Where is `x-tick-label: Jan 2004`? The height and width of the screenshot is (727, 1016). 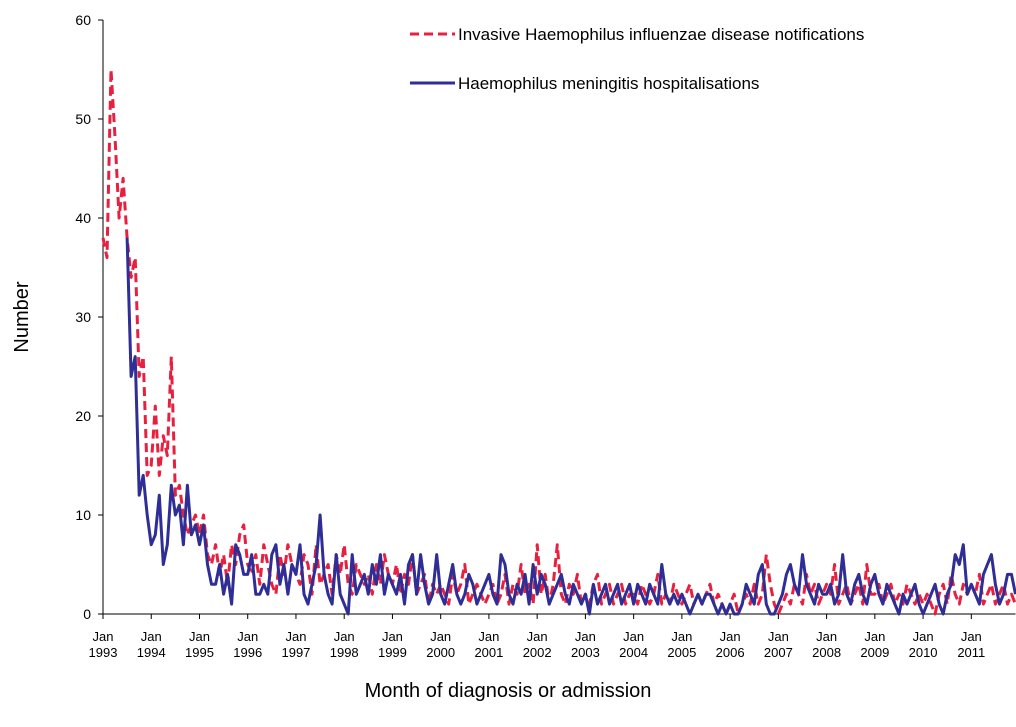 x-tick-label: Jan 2004 is located at coordinates (633, 644).